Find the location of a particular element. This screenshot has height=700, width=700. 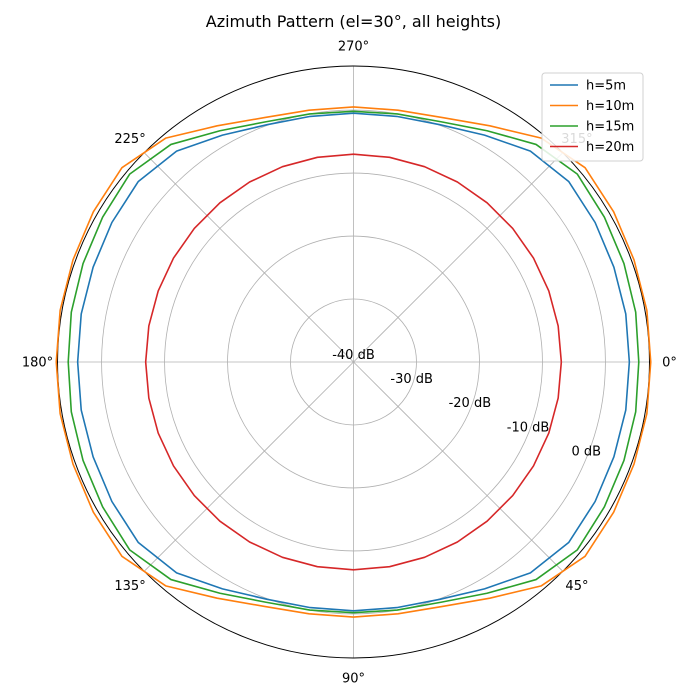

radial-tick-label: -20 dB is located at coordinates (470, 403).